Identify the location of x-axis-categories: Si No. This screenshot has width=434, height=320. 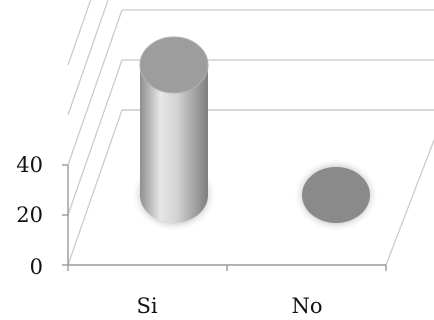
(229, 306).